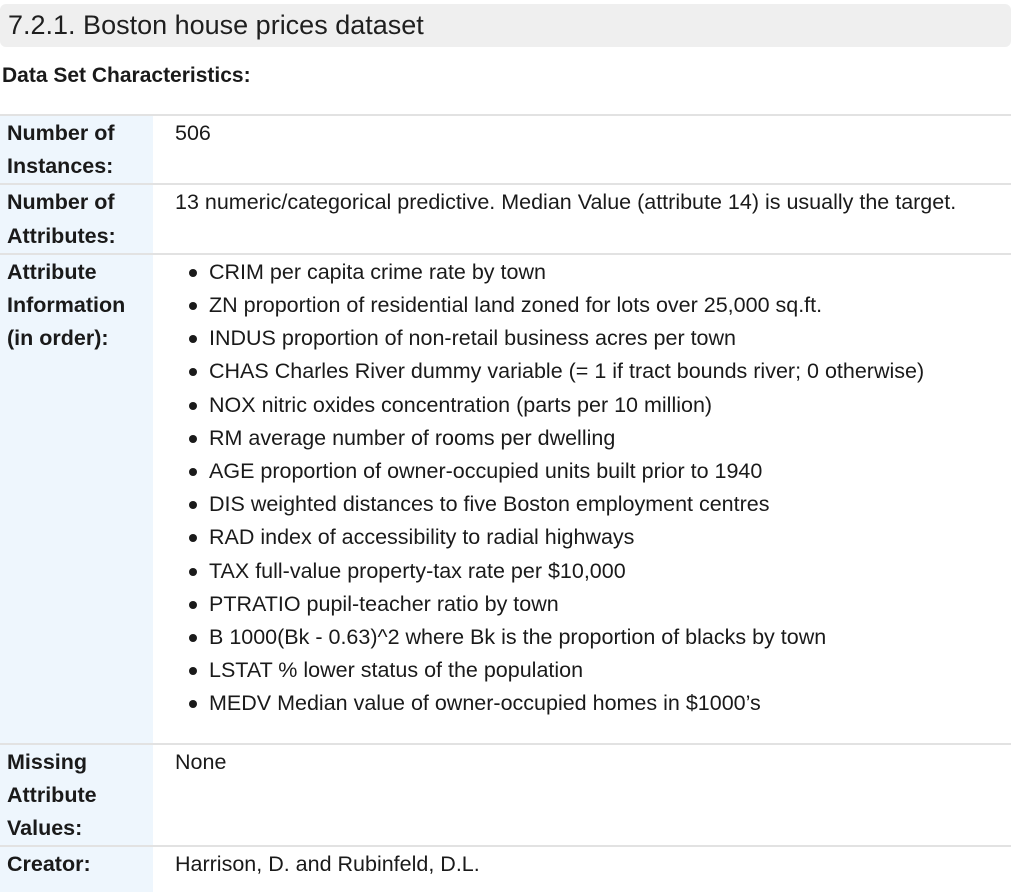 The image size is (1011, 892). What do you see at coordinates (201, 761) in the screenshot?
I see `field-value-missing-values: None` at bounding box center [201, 761].